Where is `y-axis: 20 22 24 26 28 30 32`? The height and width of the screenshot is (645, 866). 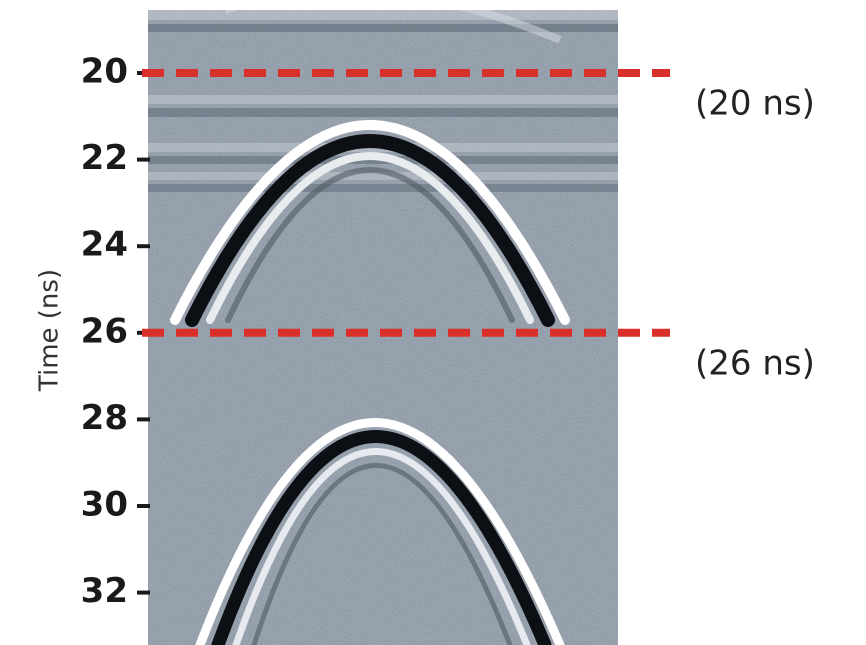
y-axis: 20 22 24 26 28 30 32 is located at coordinates (115, 331).